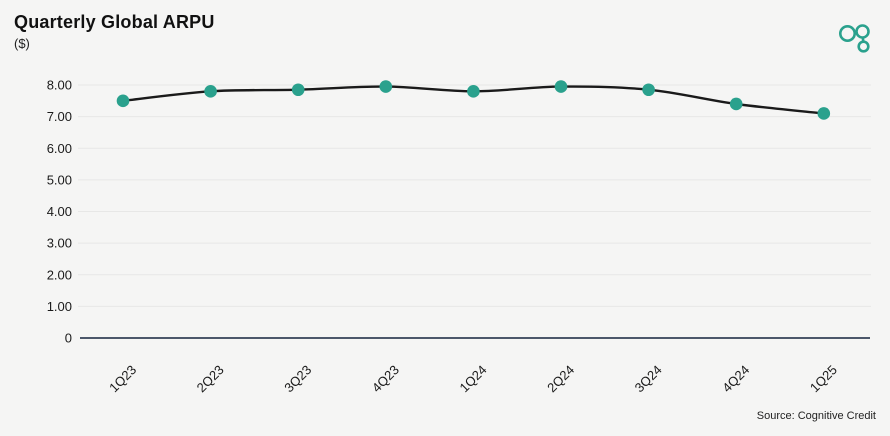 The image size is (890, 436). Describe the element at coordinates (59, 148) in the screenshot. I see `y-tick-label: 6.00` at that location.